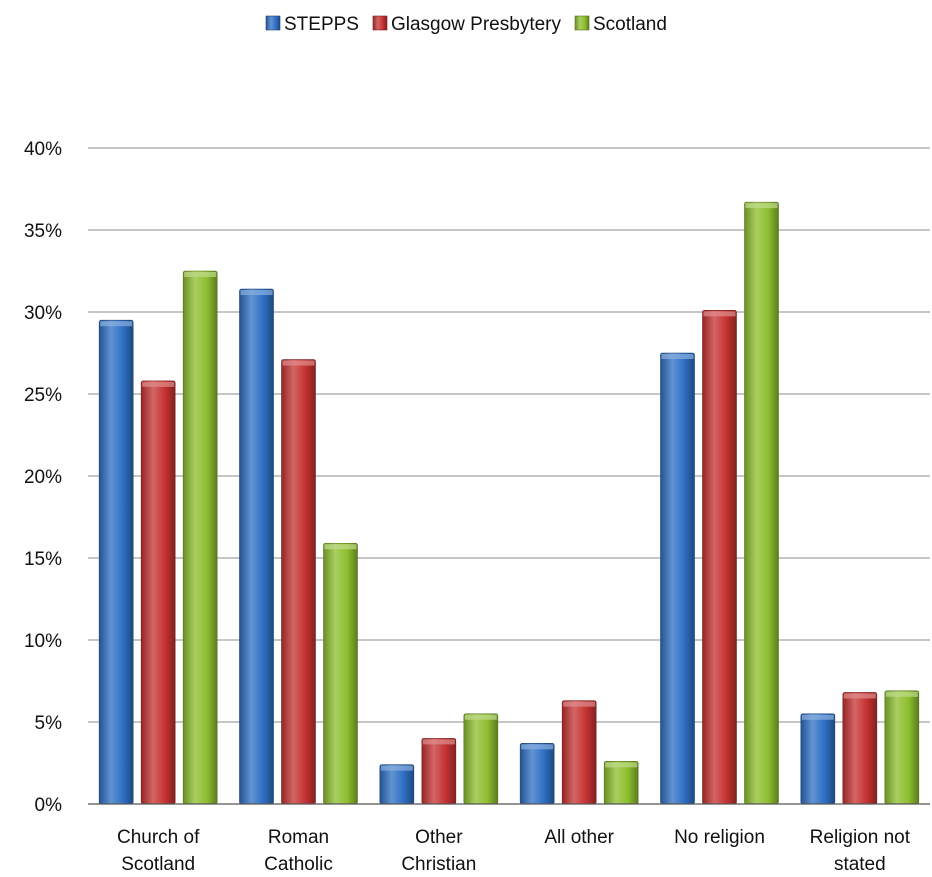 The image size is (932, 877). I want to click on y-tick-label: 0%, so click(49, 805).